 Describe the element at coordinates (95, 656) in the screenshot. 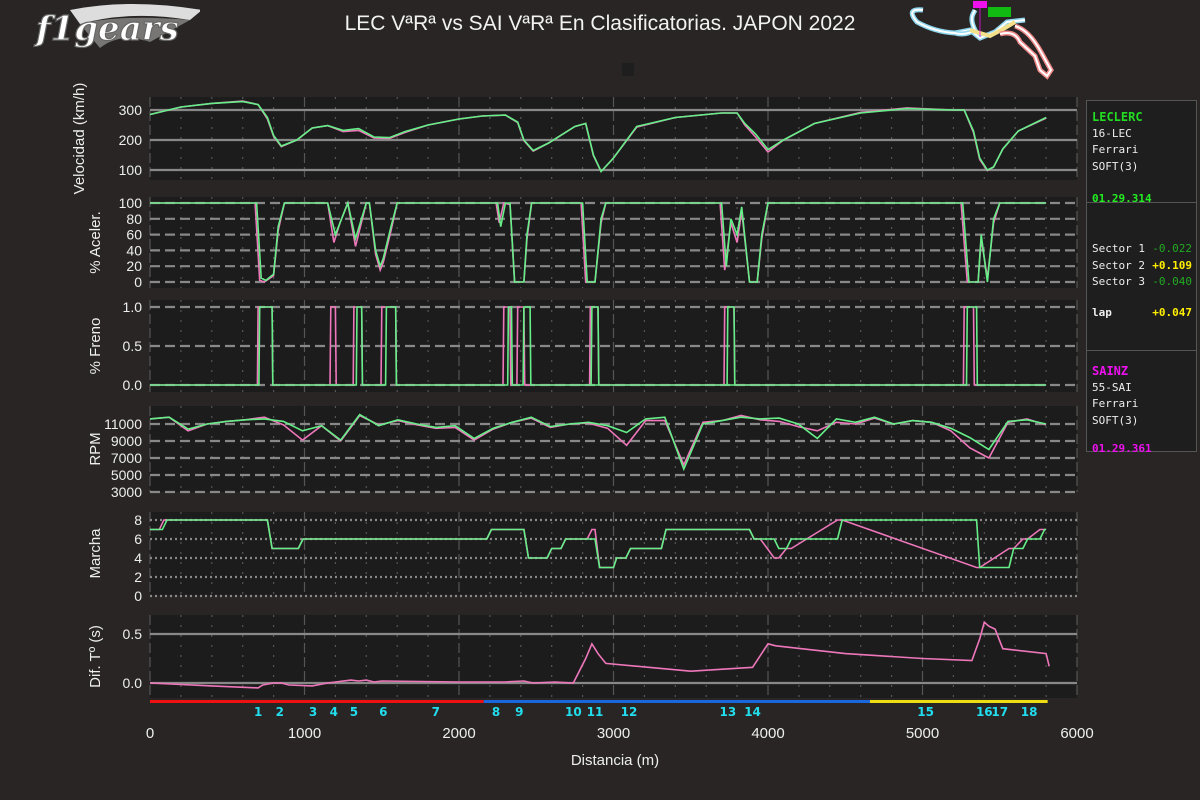

I see `svg-text: Dif. Tº (s)` at that location.